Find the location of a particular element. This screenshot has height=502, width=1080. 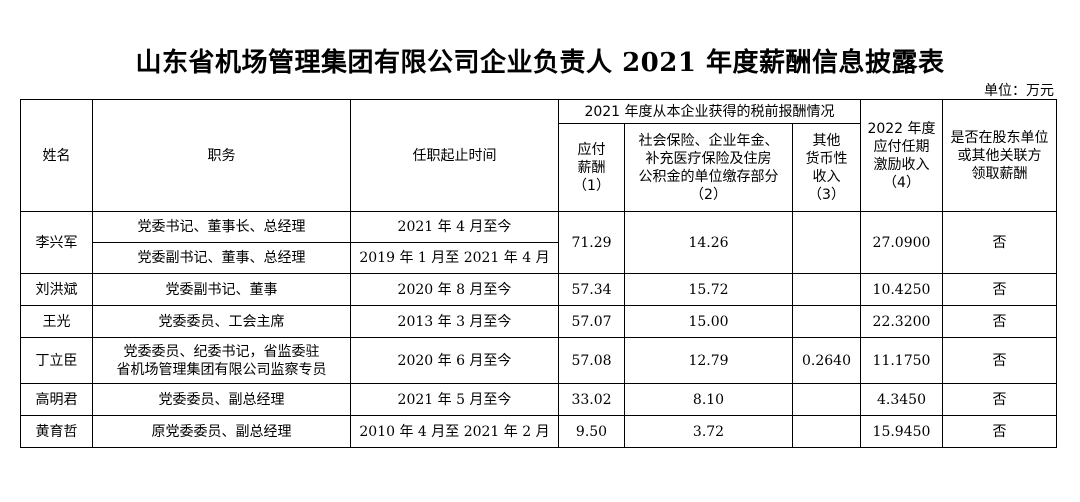

position-cell: 原党委委员、副总经理 is located at coordinates (221, 431).